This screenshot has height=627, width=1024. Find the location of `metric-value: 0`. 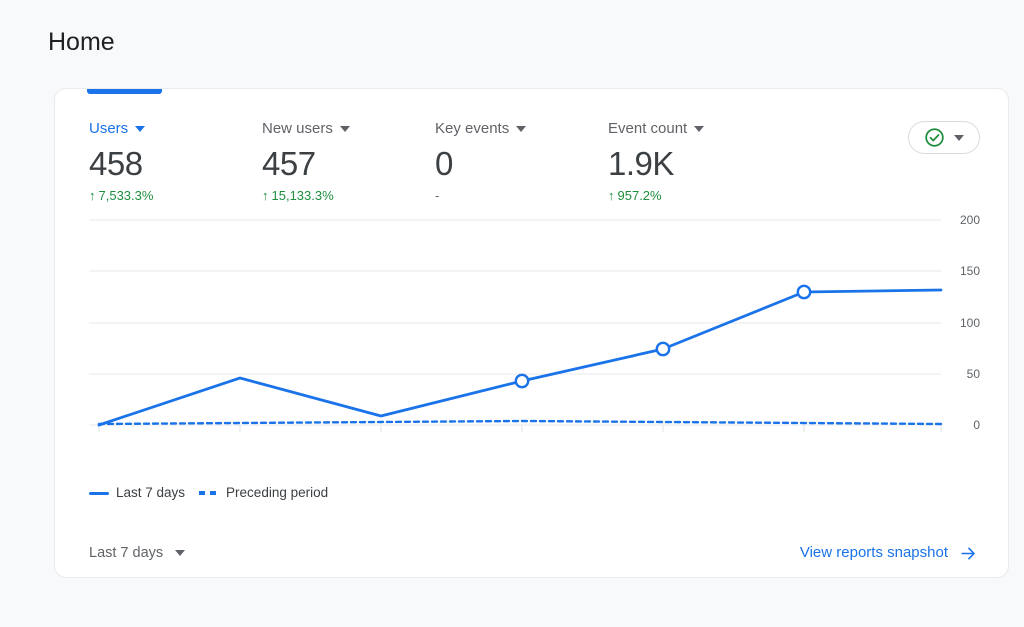

metric-value: 0 is located at coordinates (444, 163).